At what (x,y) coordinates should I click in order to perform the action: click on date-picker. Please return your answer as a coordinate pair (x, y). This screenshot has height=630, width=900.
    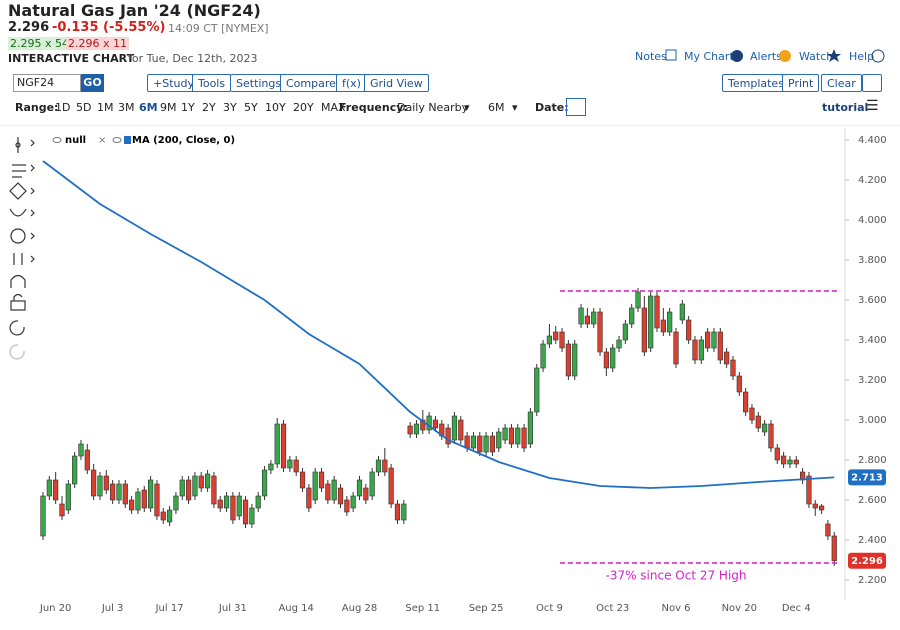
    Looking at the image, I should click on (576, 107).